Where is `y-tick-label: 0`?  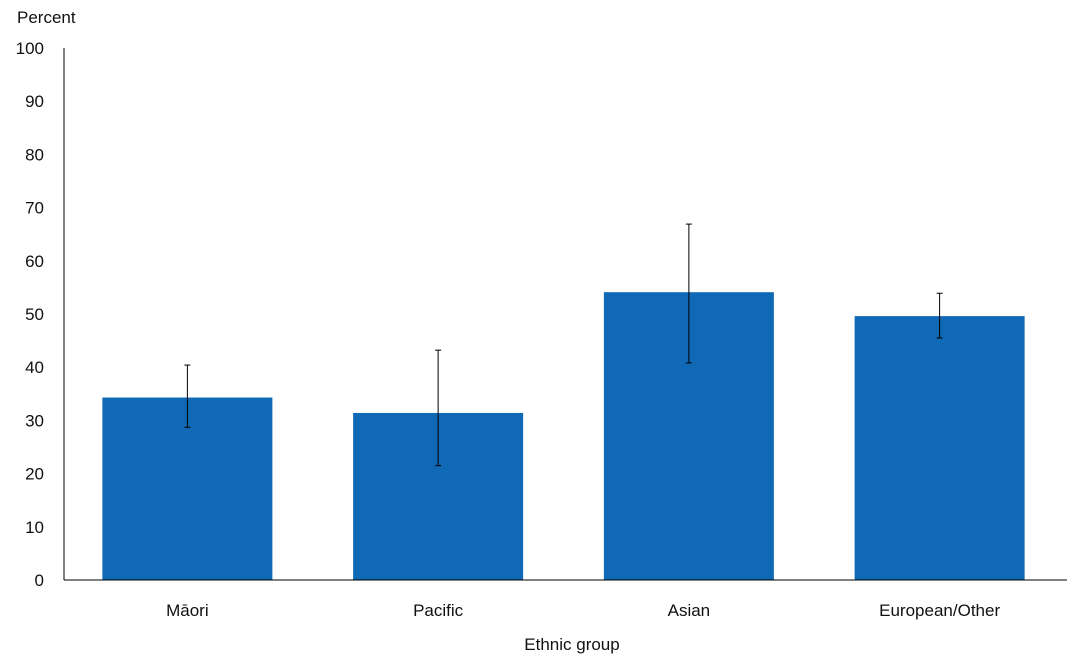
y-tick-label: 0 is located at coordinates (39, 580).